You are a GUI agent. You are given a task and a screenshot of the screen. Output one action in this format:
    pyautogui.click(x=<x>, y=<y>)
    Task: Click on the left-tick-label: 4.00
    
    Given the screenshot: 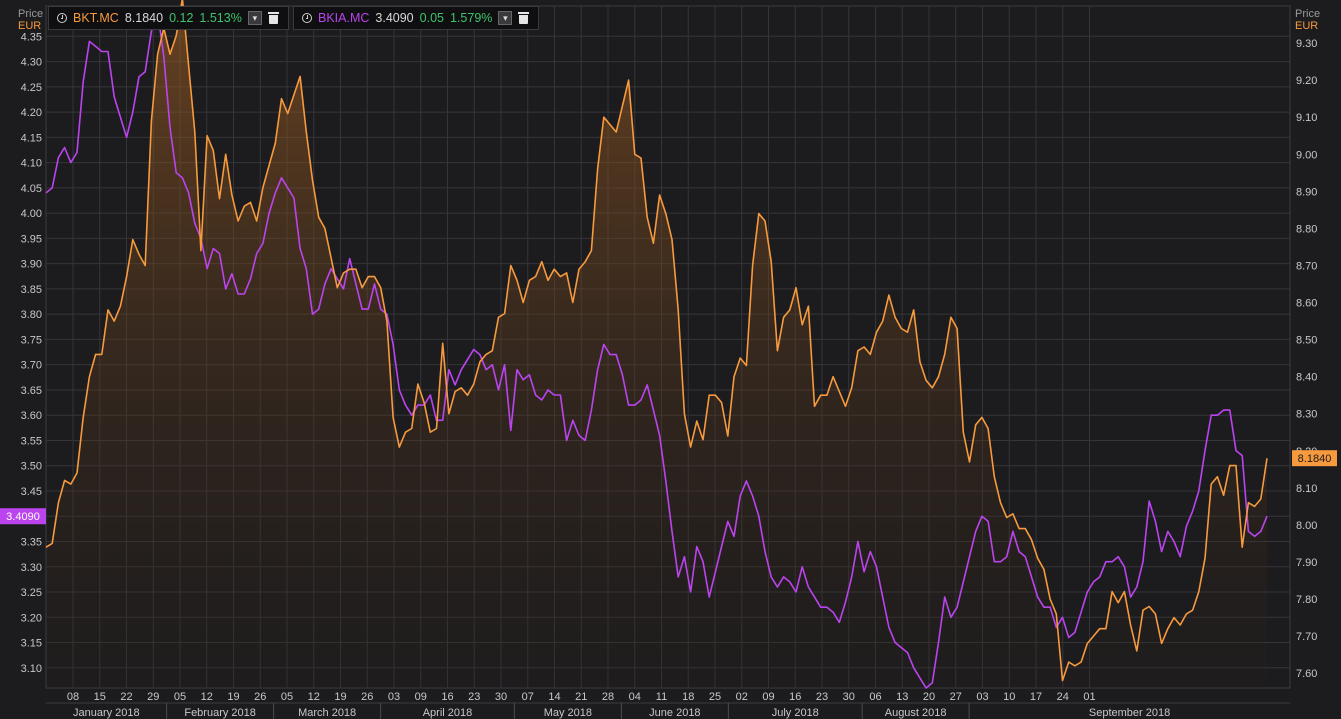 What is the action you would take?
    pyautogui.click(x=31, y=214)
    